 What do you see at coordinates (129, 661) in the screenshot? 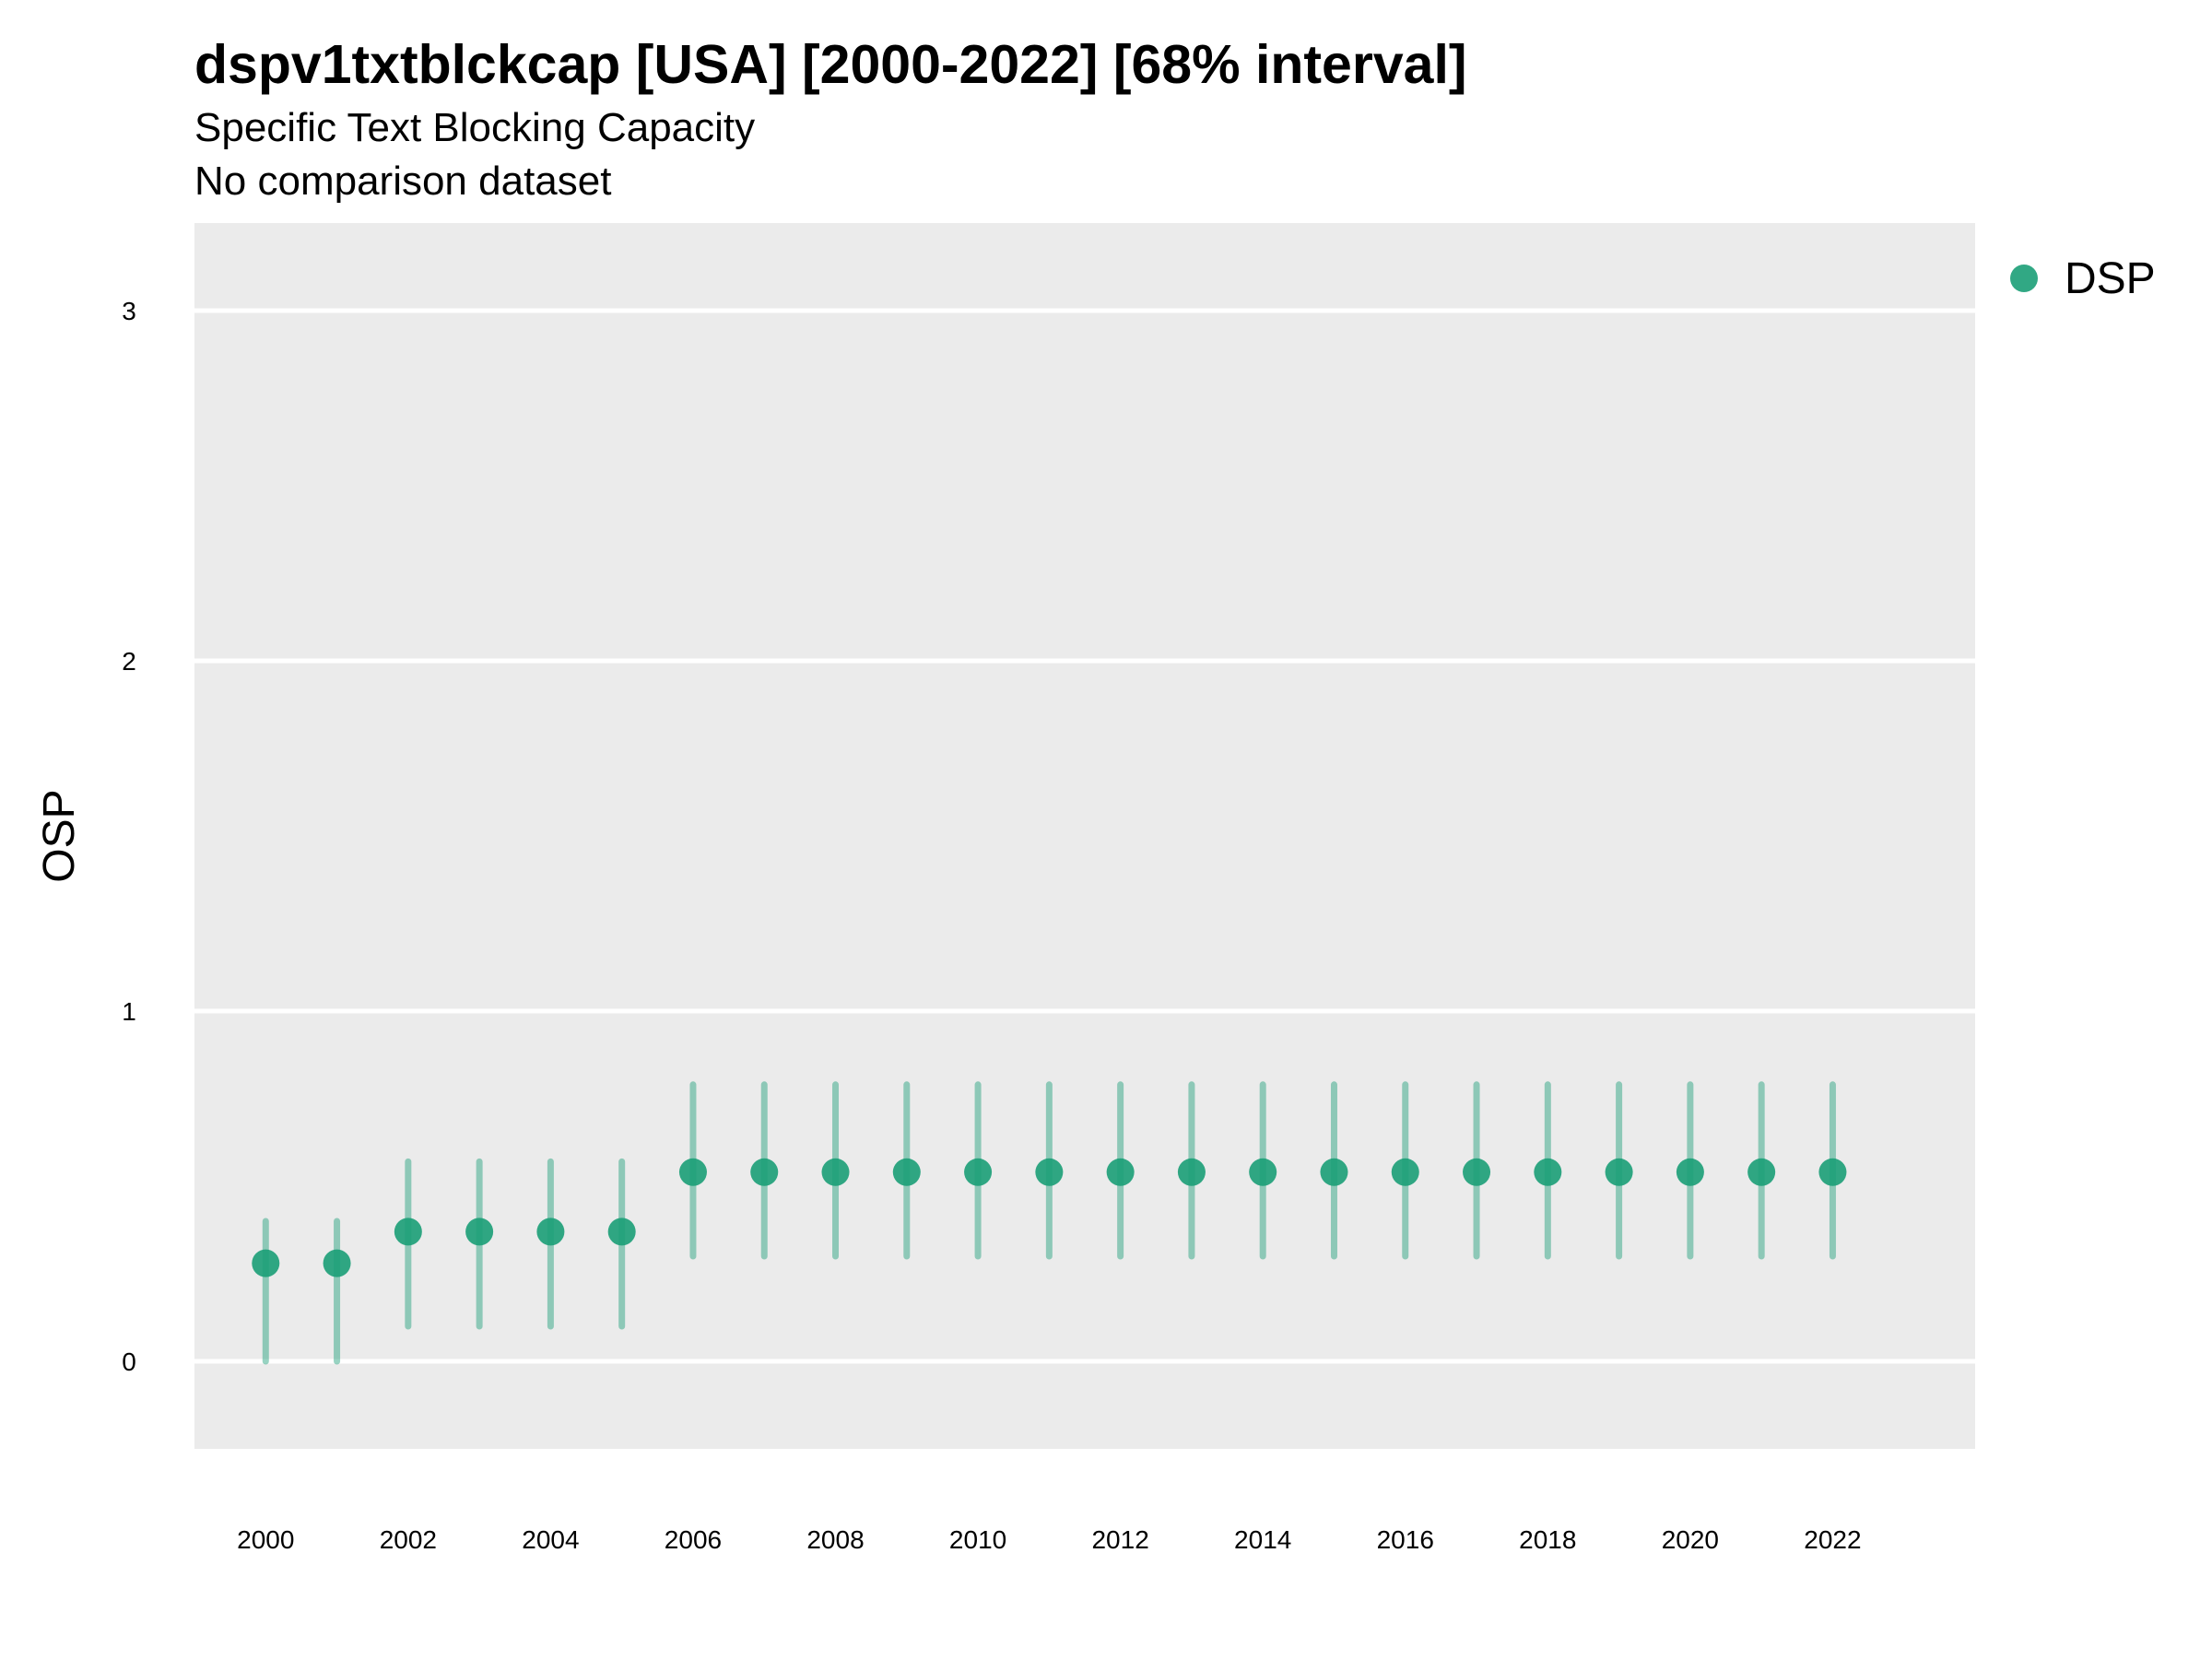
I see `y-tick-label: 2` at bounding box center [129, 661].